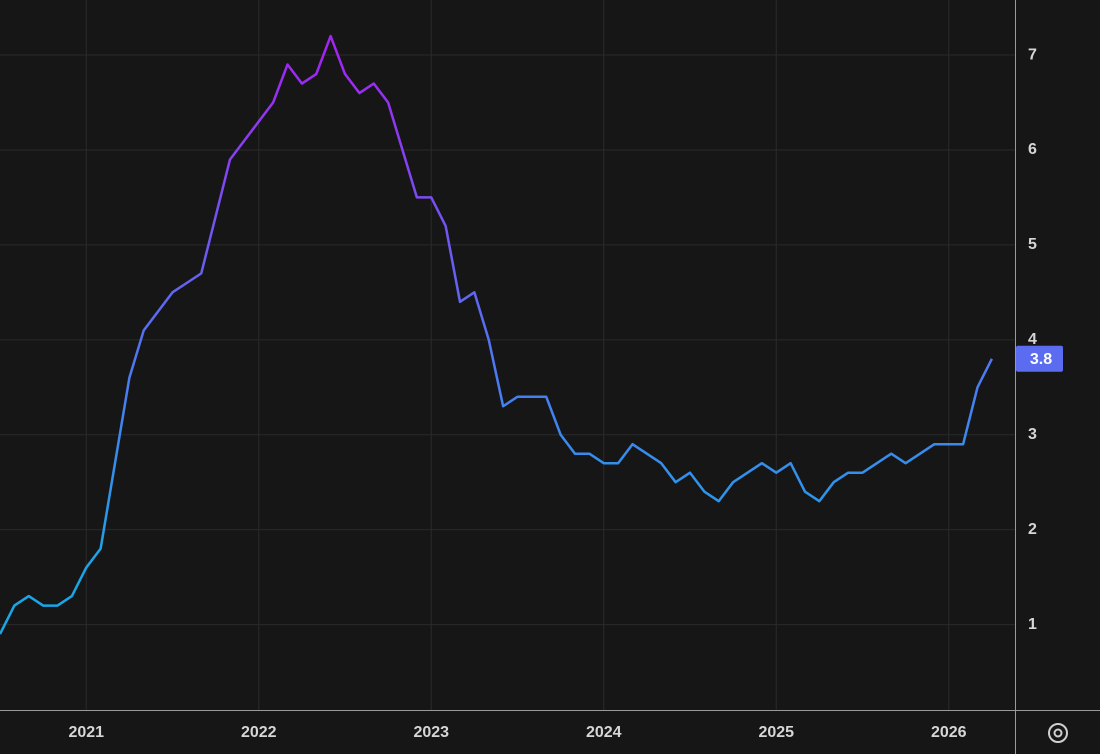 This screenshot has width=1100, height=754. Describe the element at coordinates (1032, 624) in the screenshot. I see `y-tick-label: 1` at that location.